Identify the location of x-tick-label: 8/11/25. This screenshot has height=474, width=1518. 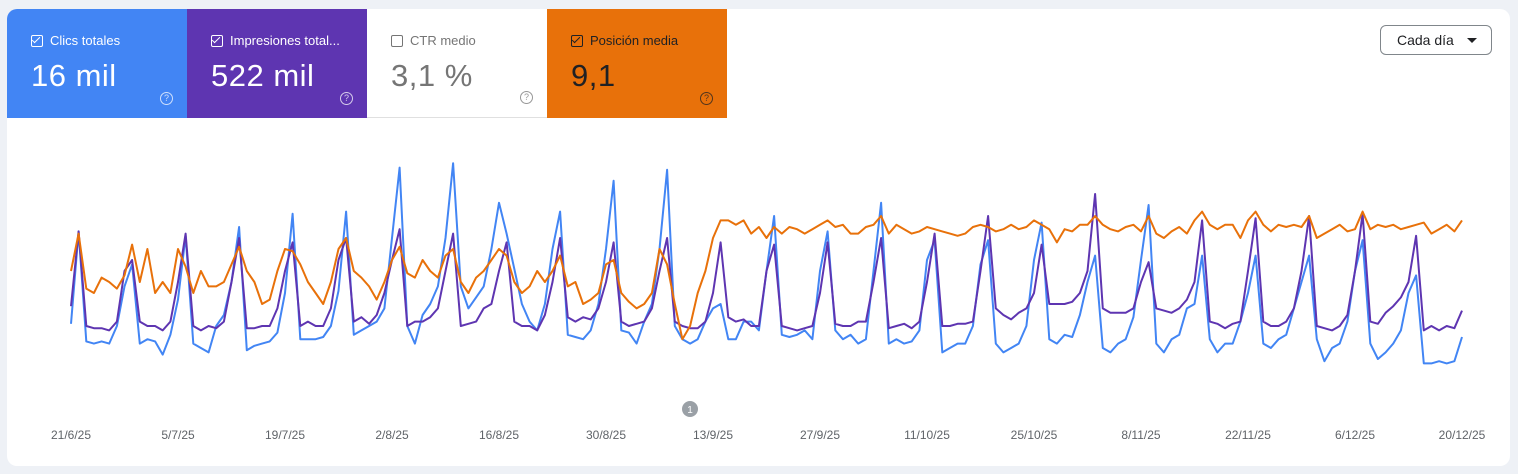
(1140, 435).